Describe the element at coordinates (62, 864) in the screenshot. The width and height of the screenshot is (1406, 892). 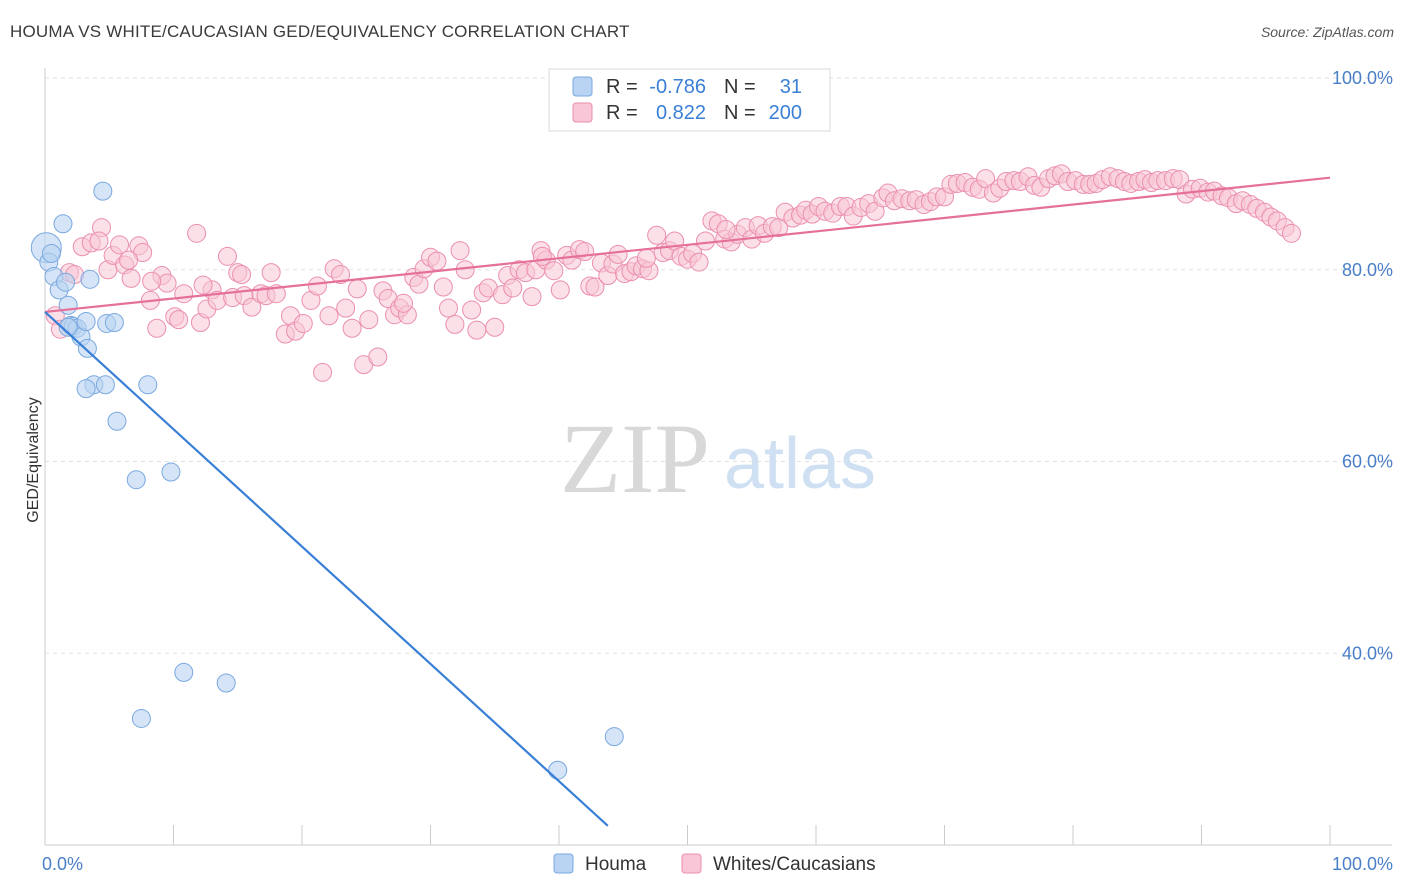
I see `x-tick-label-0: 0.0%` at that location.